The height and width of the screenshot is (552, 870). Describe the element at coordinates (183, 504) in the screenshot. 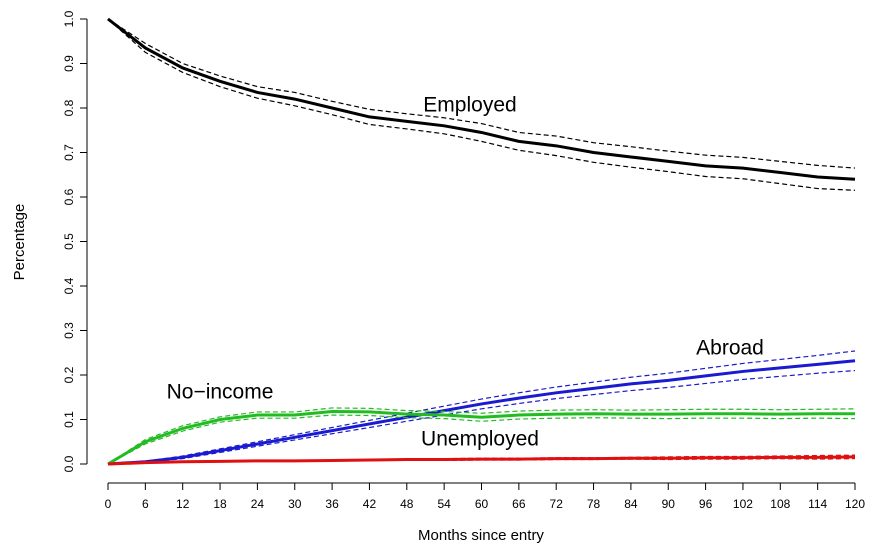

I see `x-tick-label: 12` at that location.